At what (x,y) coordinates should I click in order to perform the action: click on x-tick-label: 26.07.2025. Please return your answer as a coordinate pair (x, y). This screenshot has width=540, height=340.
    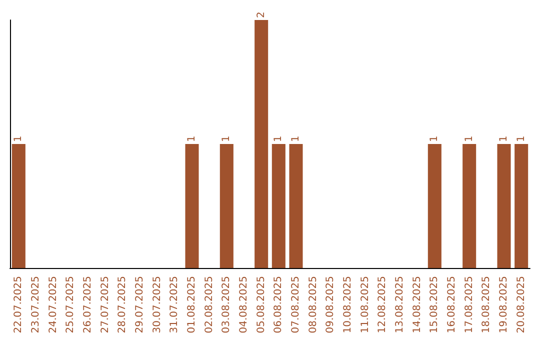
    Looking at the image, I should click on (88, 305).